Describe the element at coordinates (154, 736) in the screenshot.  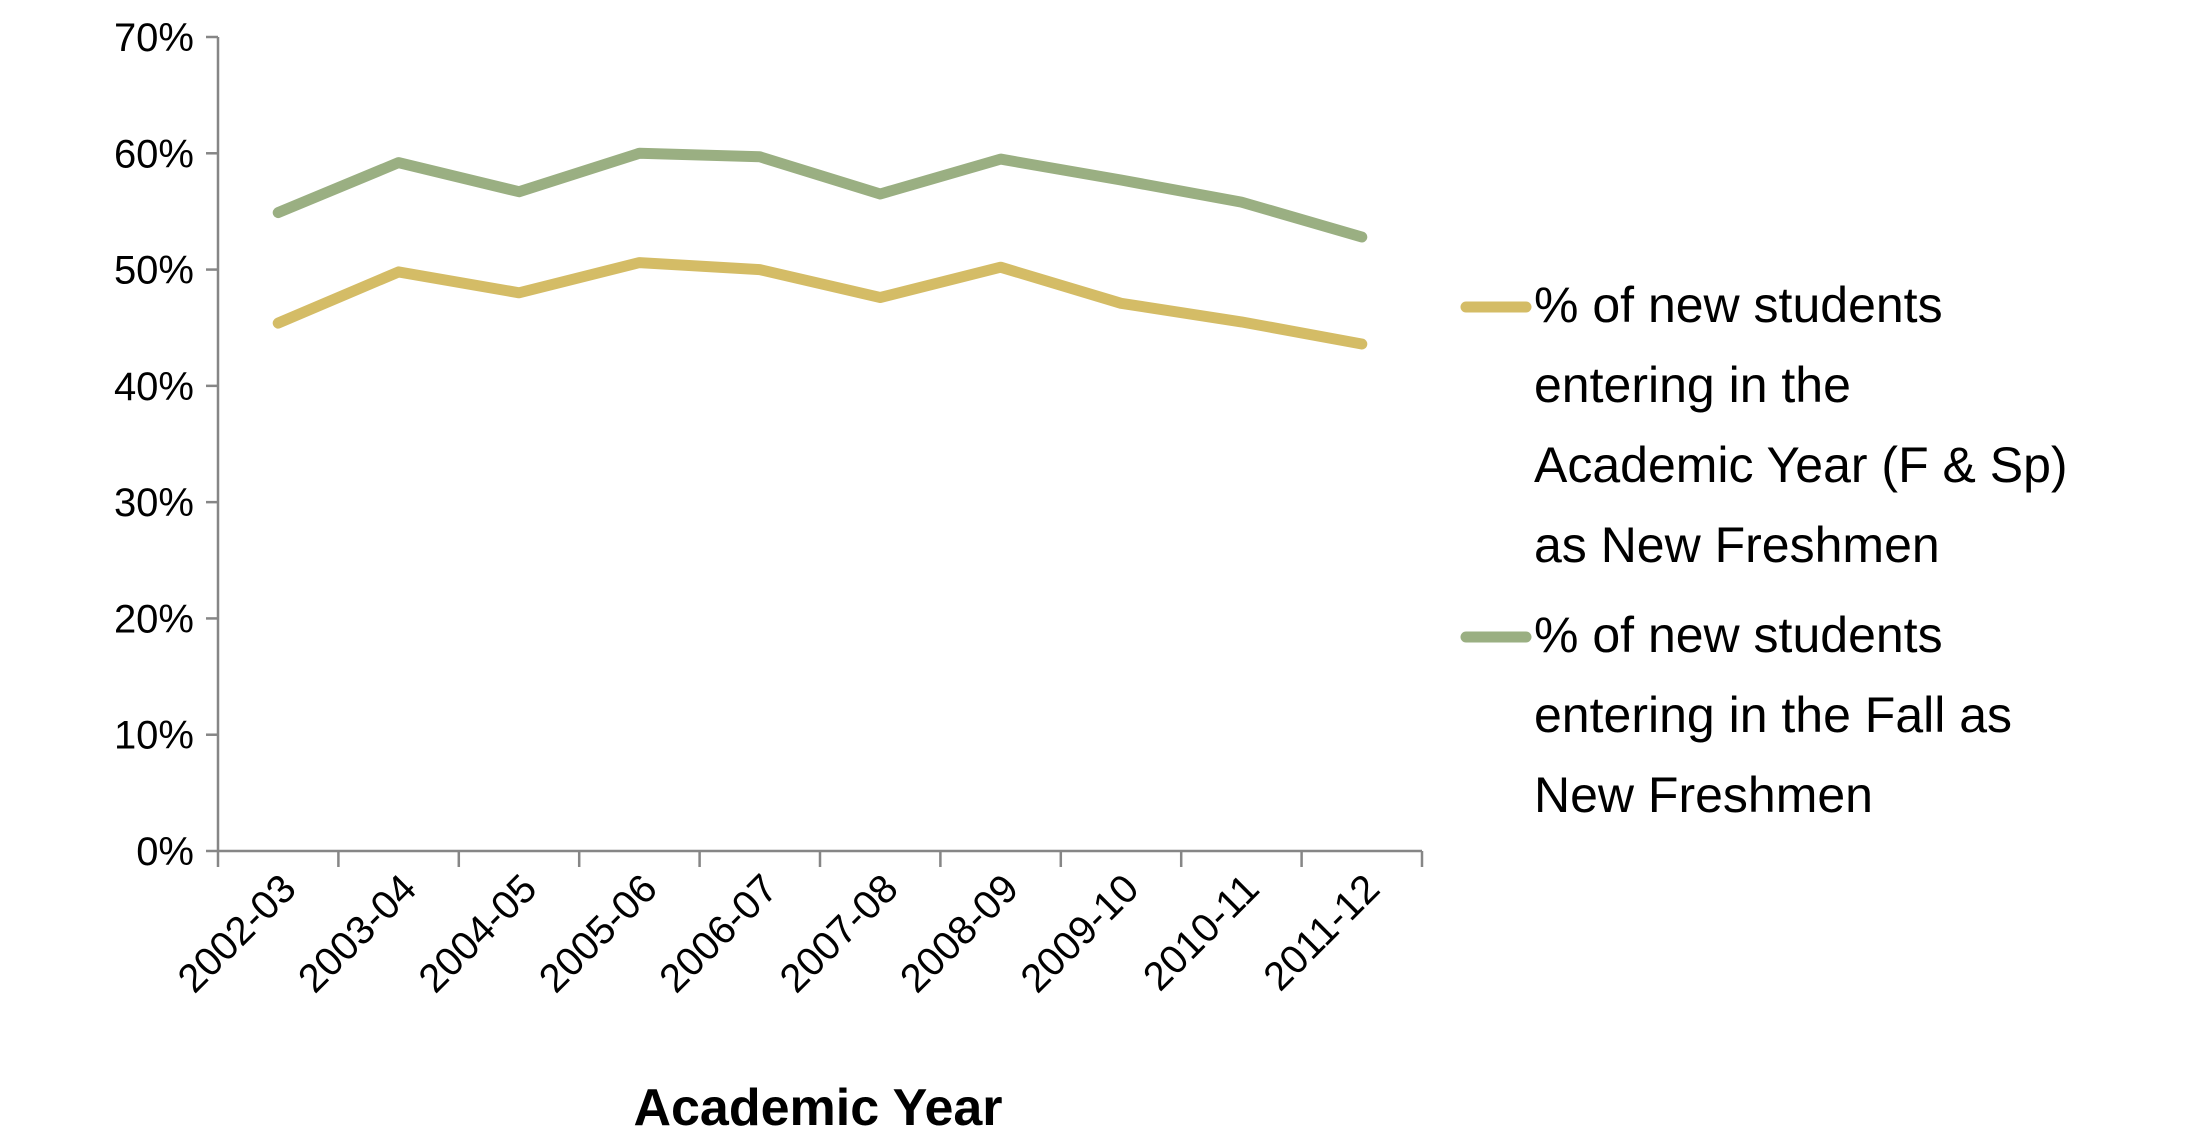
I see `y-tick-label: 10%` at that location.